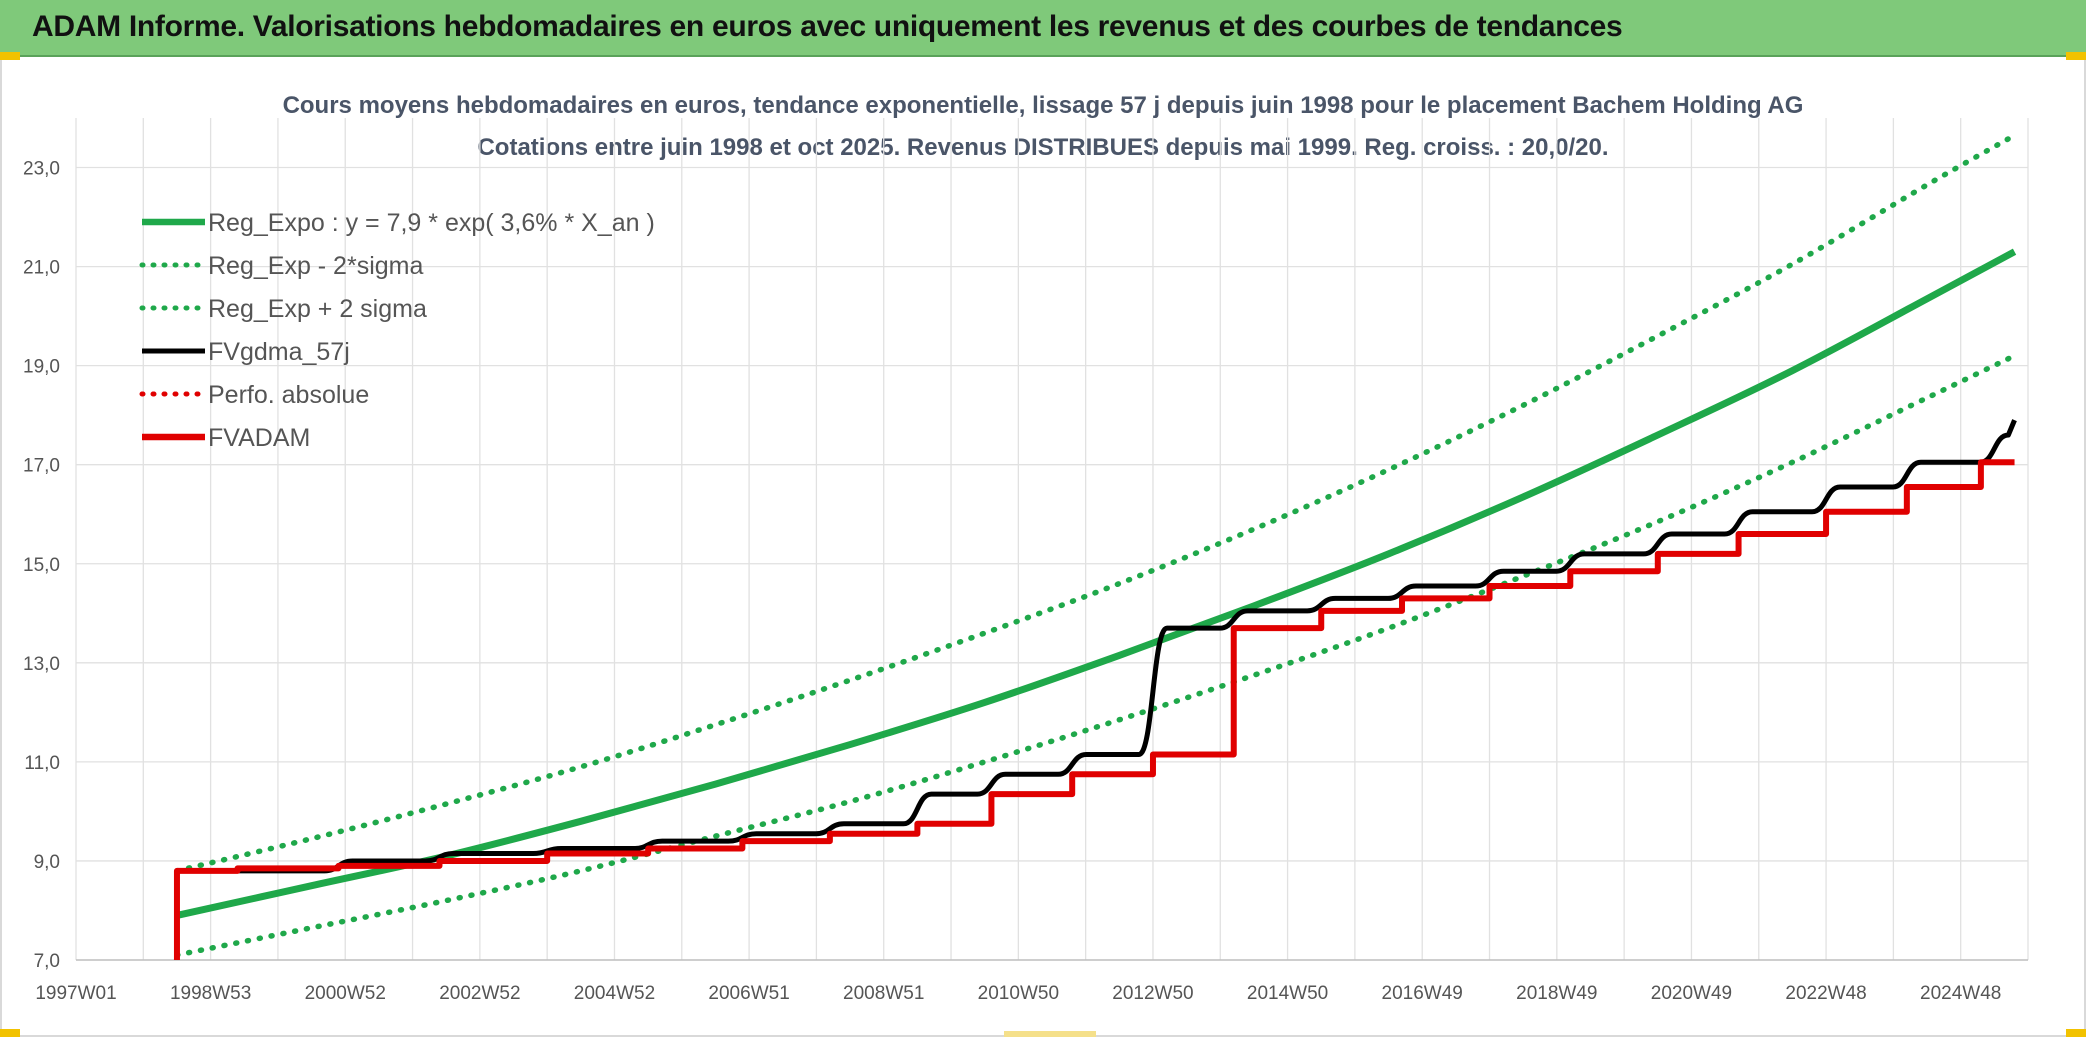 The image size is (2086, 1037). Describe the element at coordinates (317, 309) in the screenshot. I see `legend-label: Reg_Exp + 2 sigma` at that location.